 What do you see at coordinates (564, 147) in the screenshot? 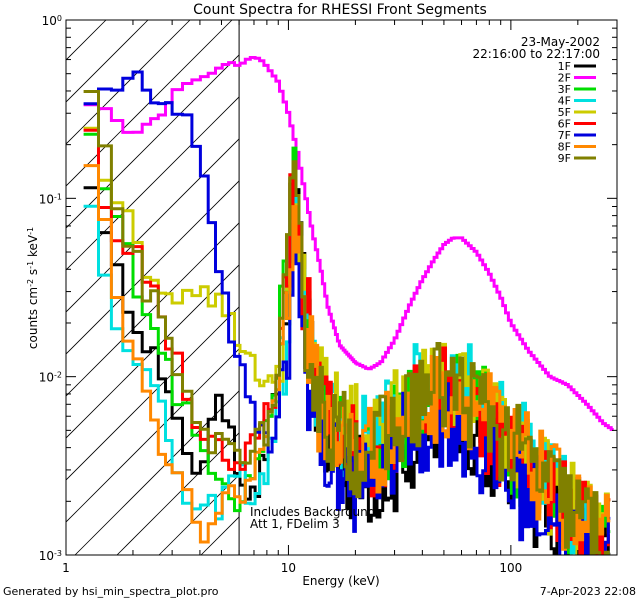
I see `legend-label: 8F` at bounding box center [564, 147].